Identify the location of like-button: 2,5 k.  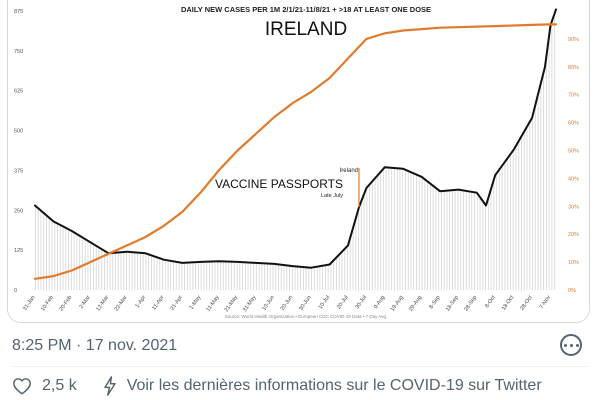
(44, 386).